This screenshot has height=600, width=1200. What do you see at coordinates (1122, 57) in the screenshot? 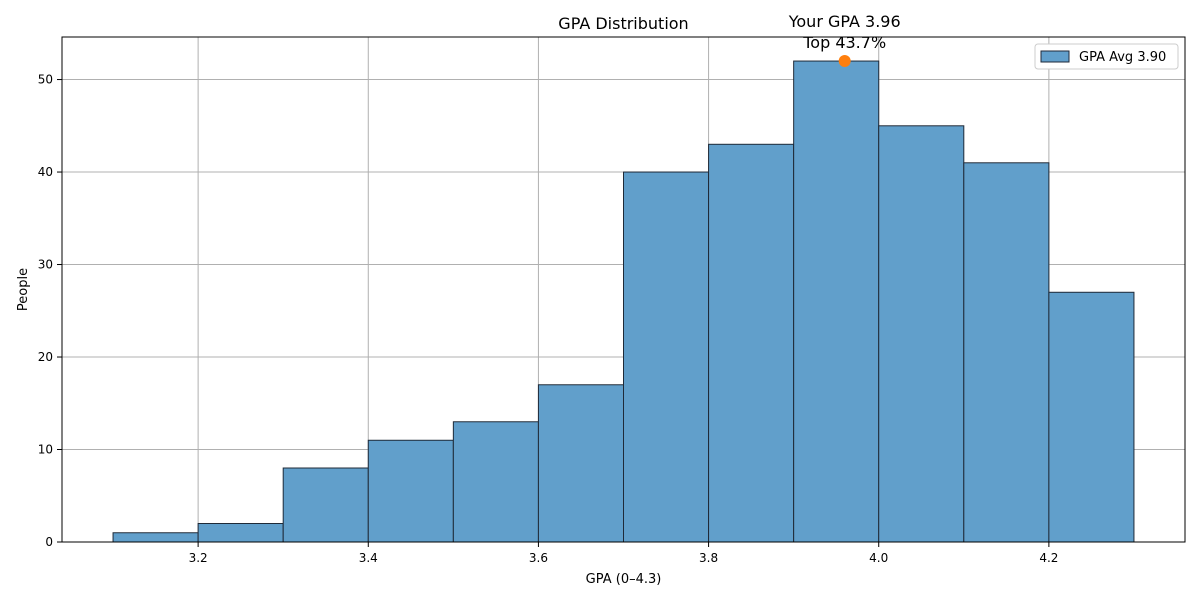
I see `legend-label: GPA Avg 3.90` at bounding box center [1122, 57].